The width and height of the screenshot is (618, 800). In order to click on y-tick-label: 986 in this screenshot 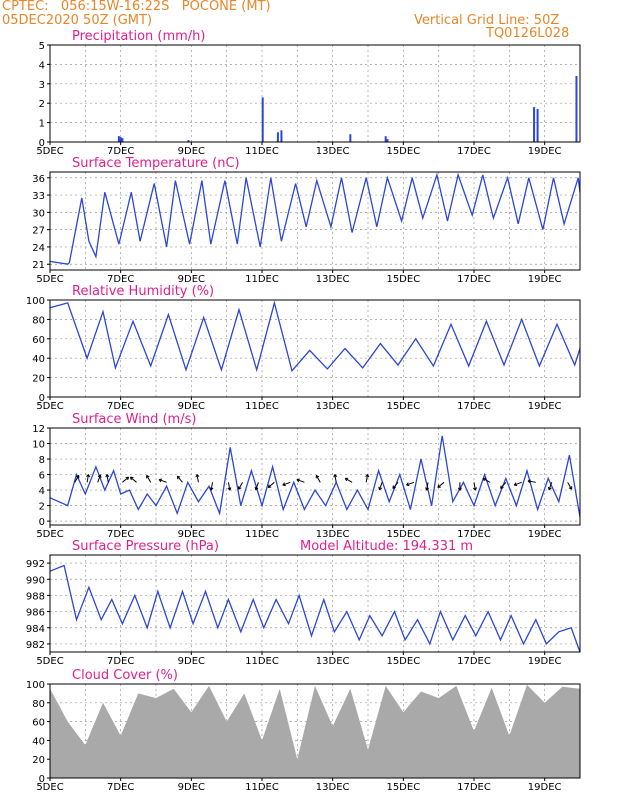, I will do `click(35, 613)`.